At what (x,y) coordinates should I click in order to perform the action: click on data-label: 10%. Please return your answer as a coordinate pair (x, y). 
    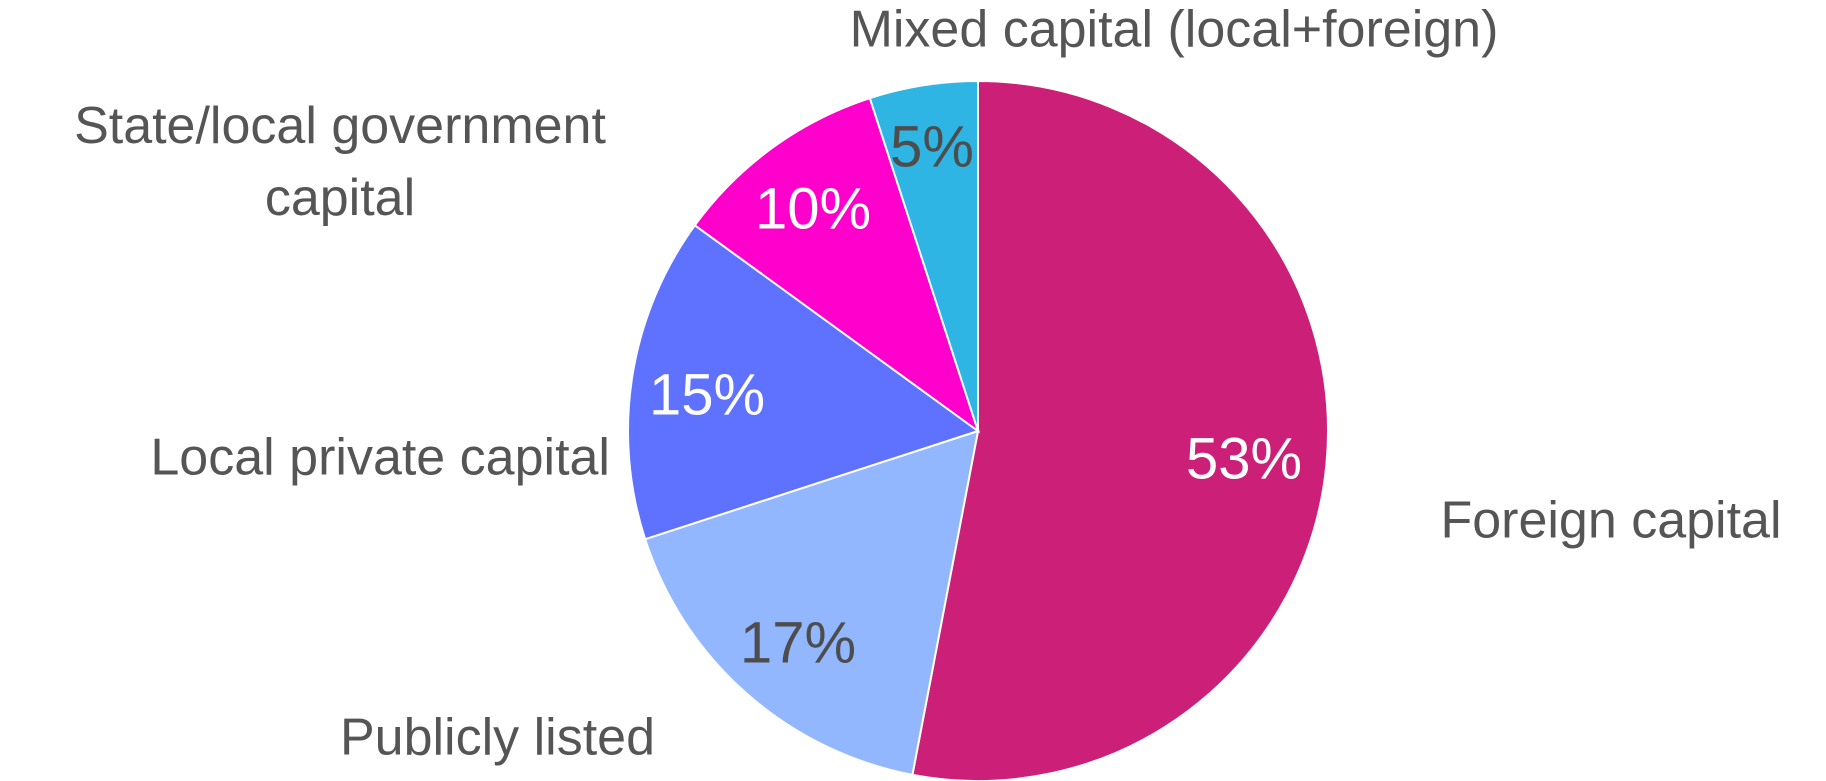
    Looking at the image, I should click on (813, 208).